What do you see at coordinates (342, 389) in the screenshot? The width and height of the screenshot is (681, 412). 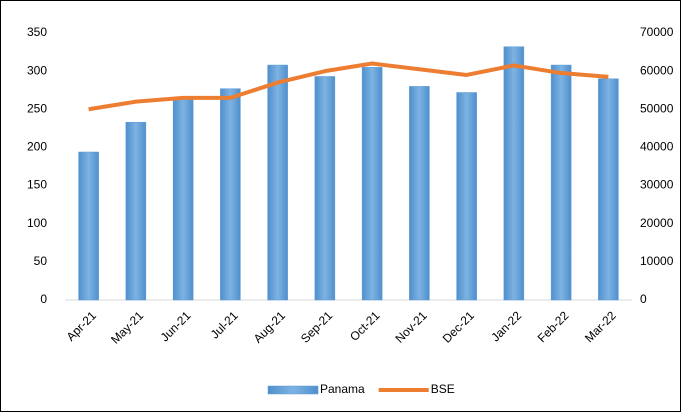 I see `legend-label: Panama` at bounding box center [342, 389].